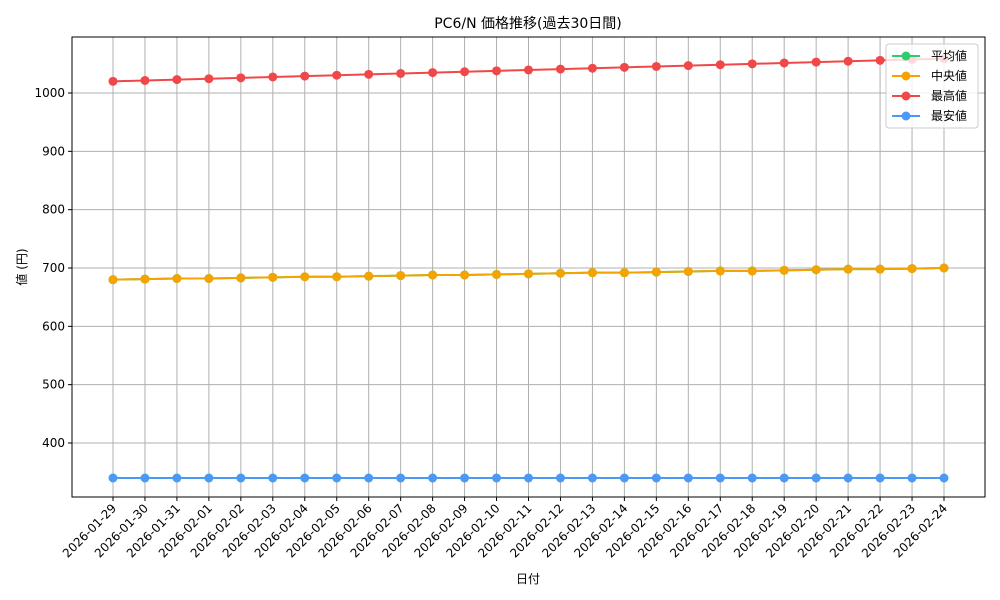  Describe the element at coordinates (528, 579) in the screenshot. I see `x-axis-label: 日付` at that location.